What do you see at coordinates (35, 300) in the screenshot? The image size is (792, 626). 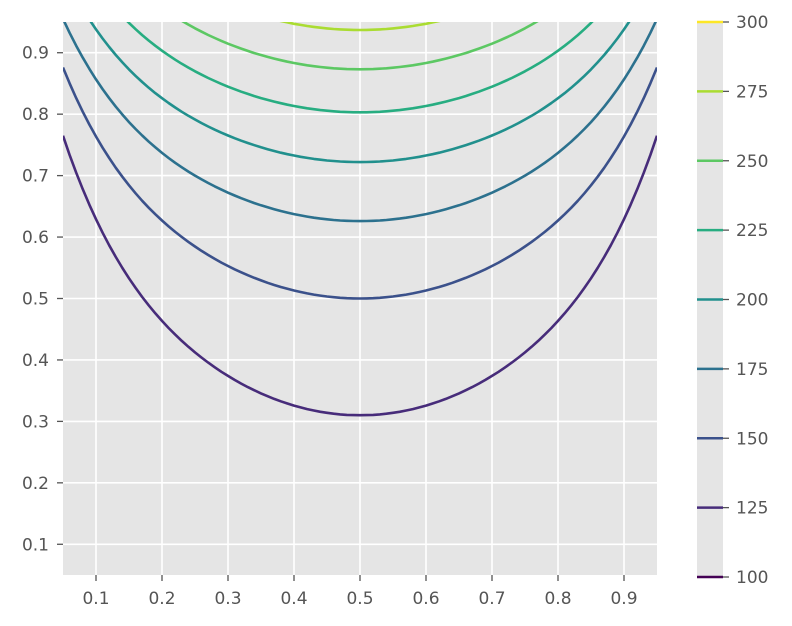 I see `y-tick-label: 0.5` at bounding box center [35, 300].